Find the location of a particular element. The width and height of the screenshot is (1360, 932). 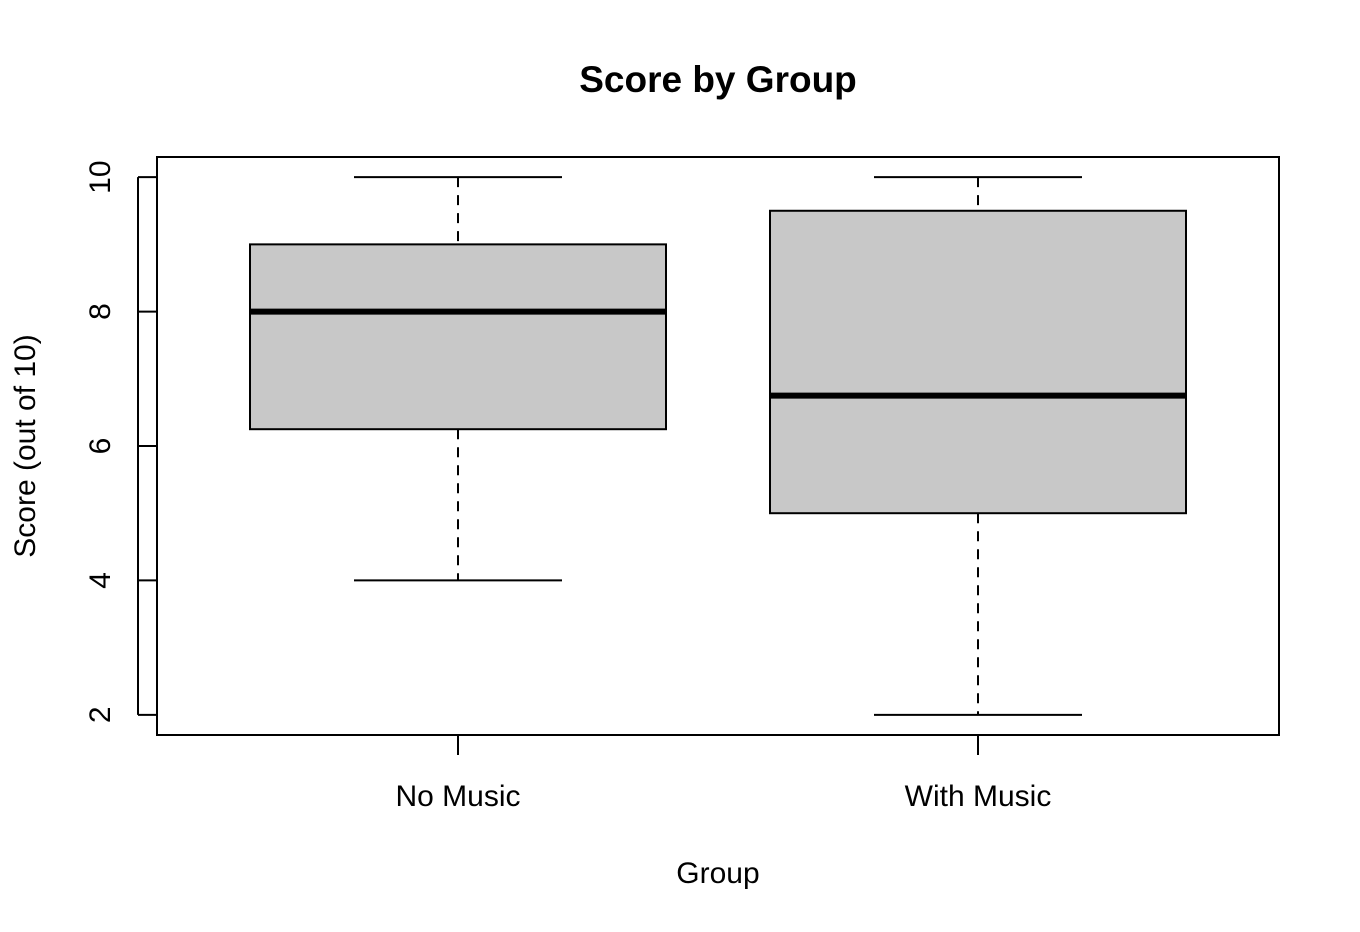

x-axis-label: Group is located at coordinates (717, 873).